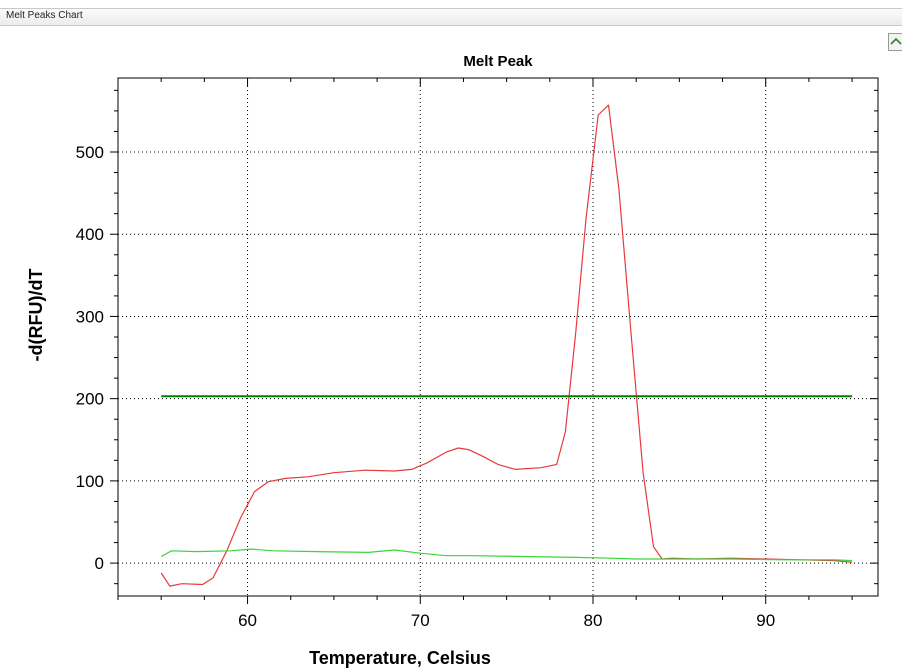  What do you see at coordinates (90, 316) in the screenshot?
I see `y-tick-label: 300` at bounding box center [90, 316].